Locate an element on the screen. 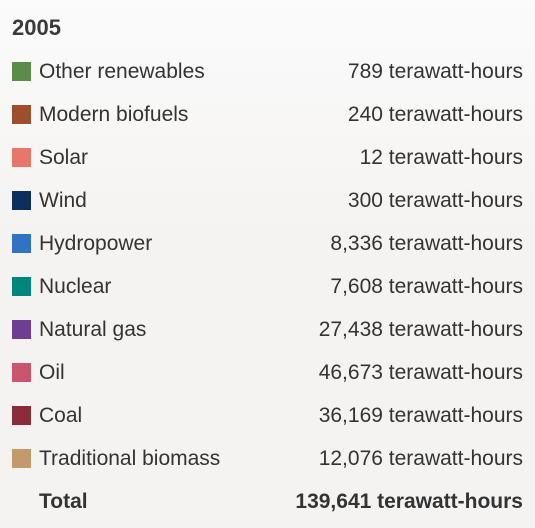 The height and width of the screenshot is (528, 535). row-label: Nuclear is located at coordinates (75, 286).